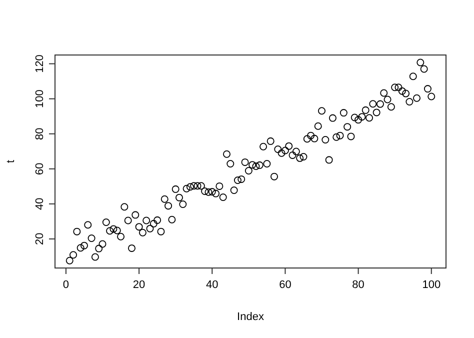 The height and width of the screenshot is (338, 474). Describe the element at coordinates (40, 239) in the screenshot. I see `y-tick-label: 20` at that location.